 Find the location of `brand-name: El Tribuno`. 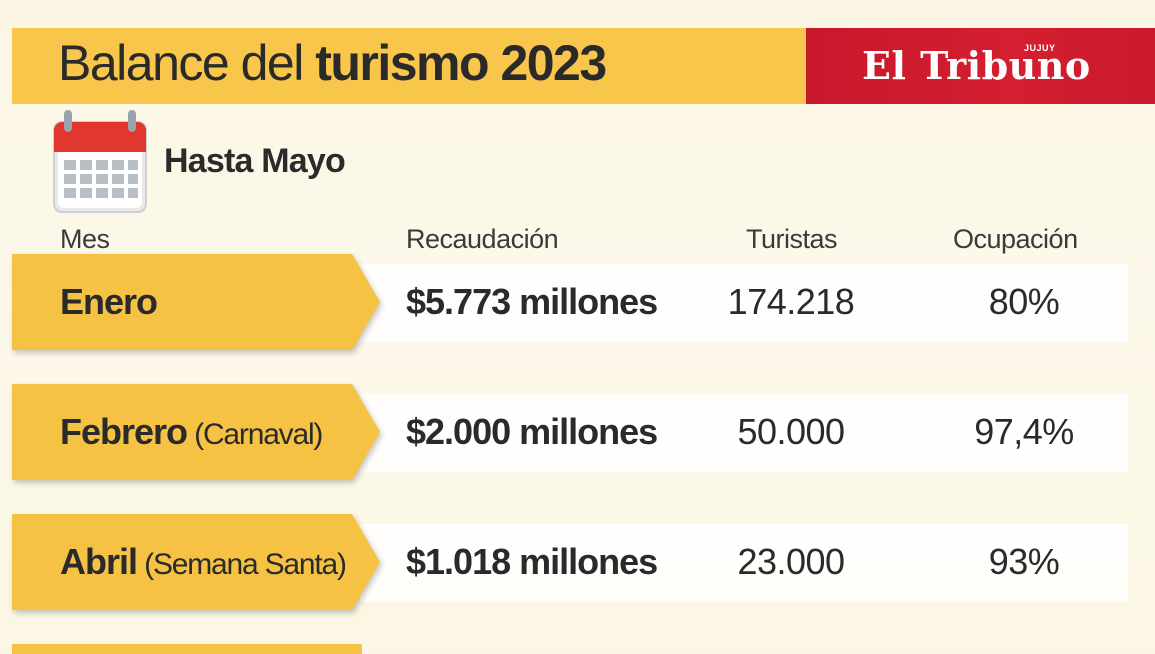

brand-name: El Tribuno is located at coordinates (976, 65).